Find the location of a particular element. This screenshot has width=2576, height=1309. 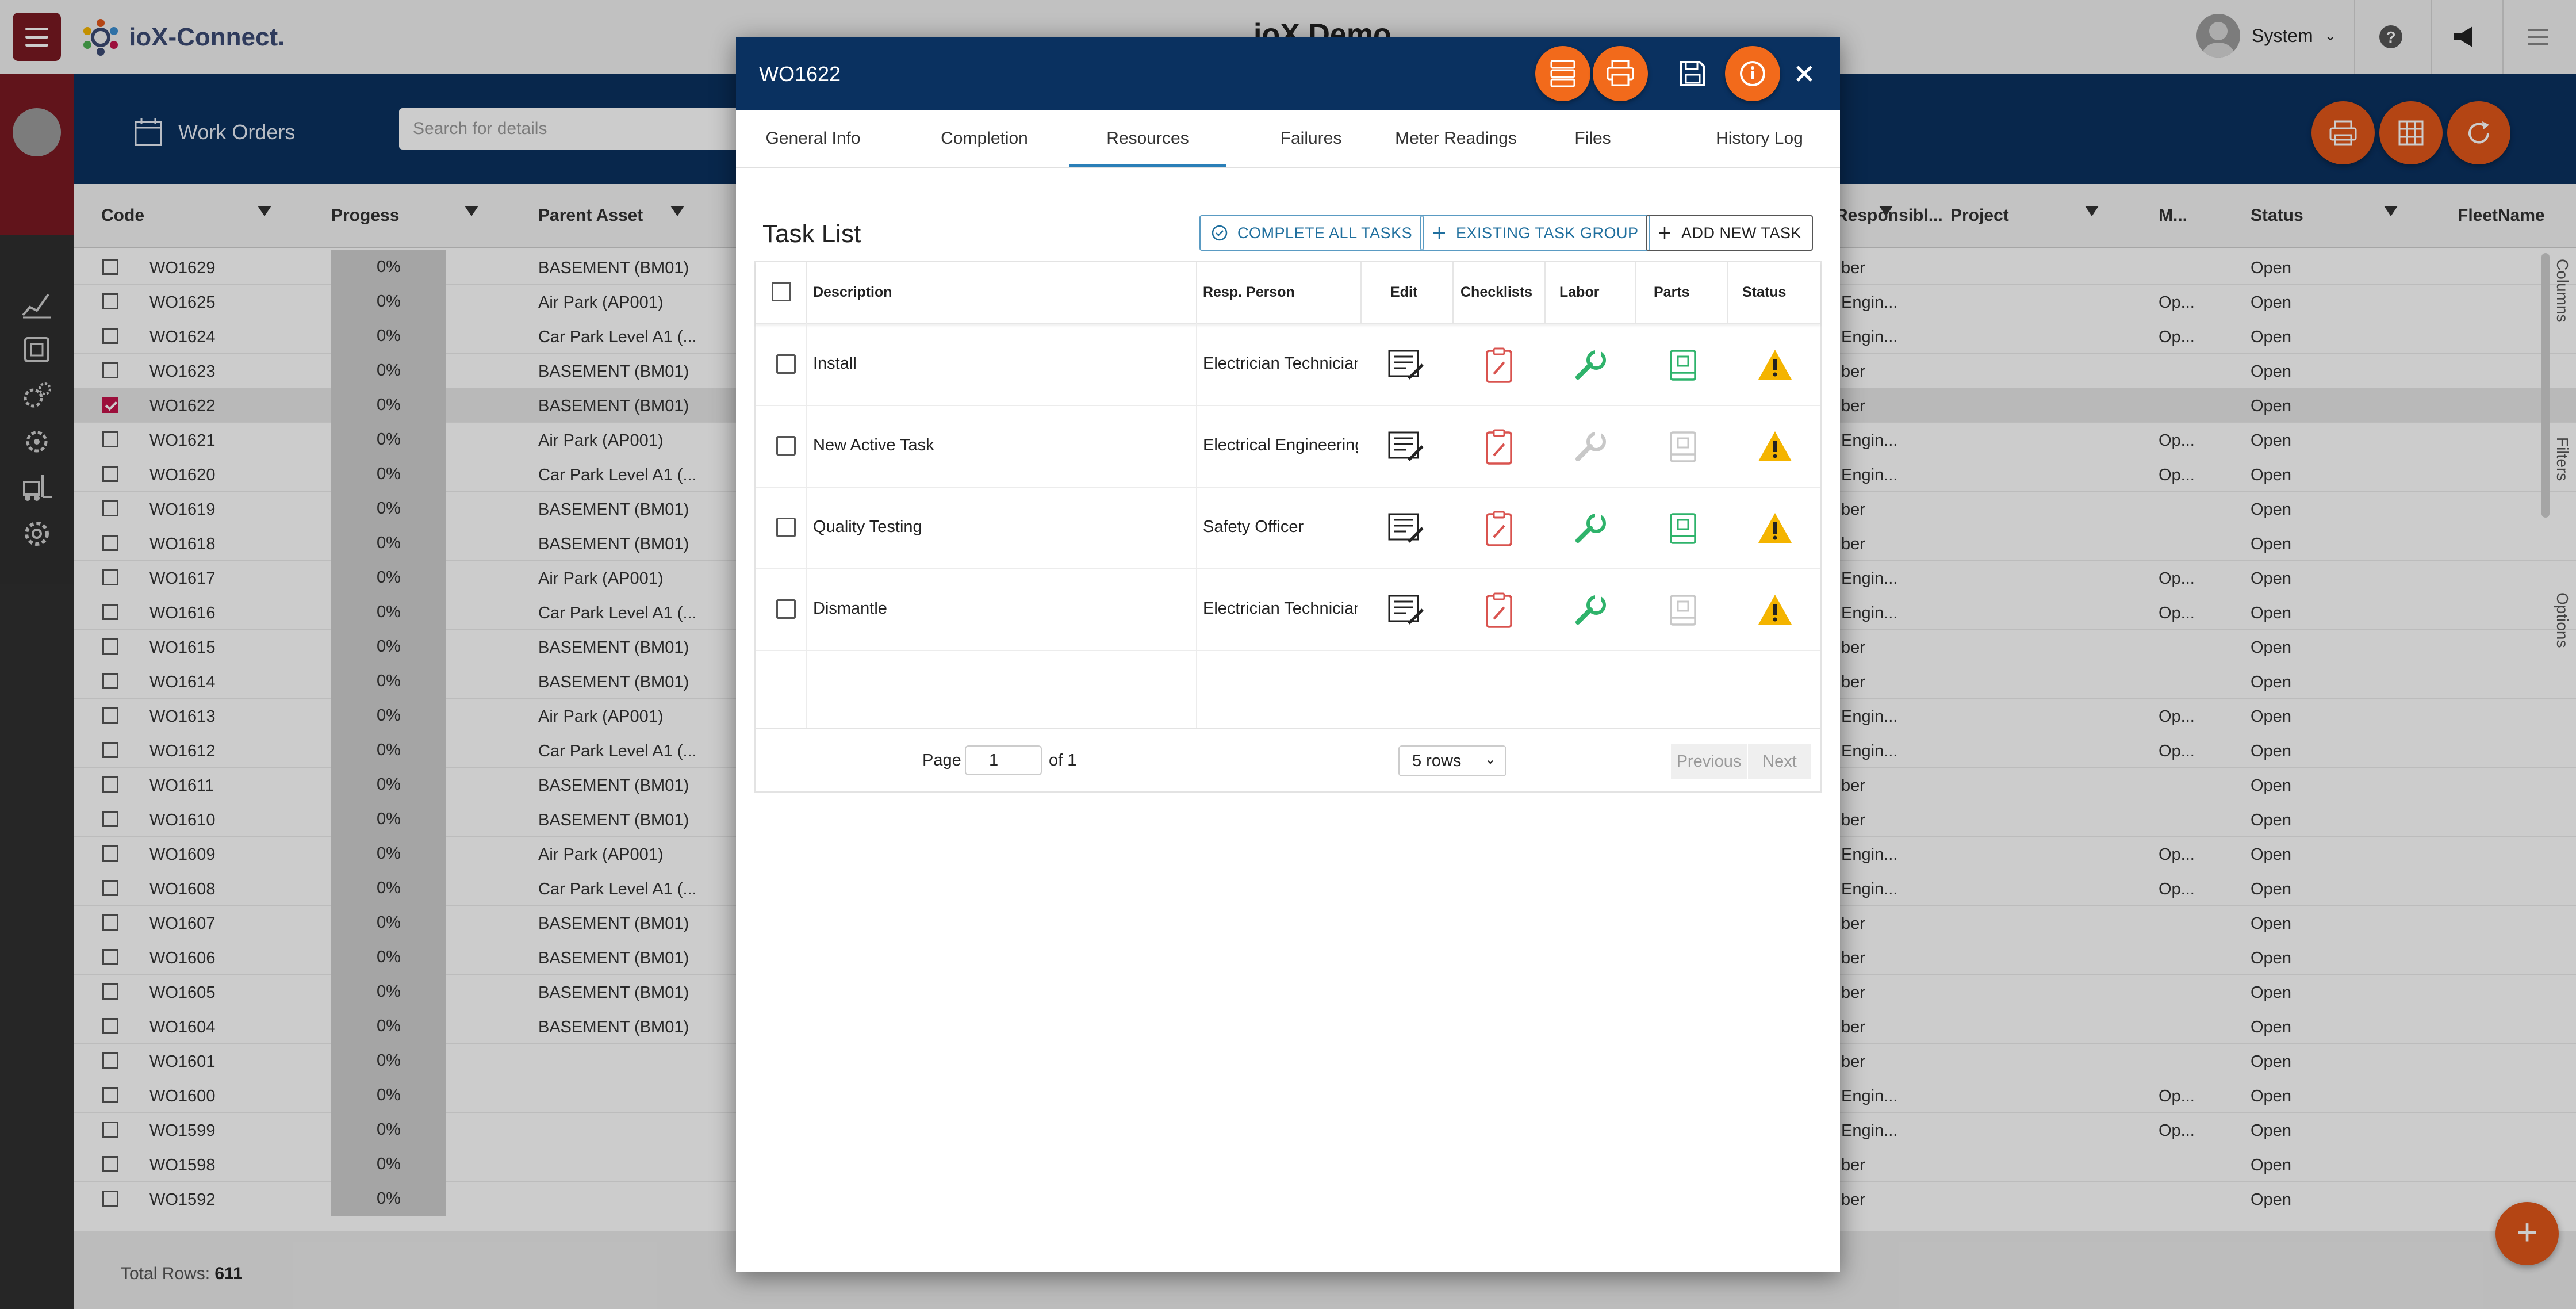

vertical-scrollbar is located at coordinates (2546, 385).